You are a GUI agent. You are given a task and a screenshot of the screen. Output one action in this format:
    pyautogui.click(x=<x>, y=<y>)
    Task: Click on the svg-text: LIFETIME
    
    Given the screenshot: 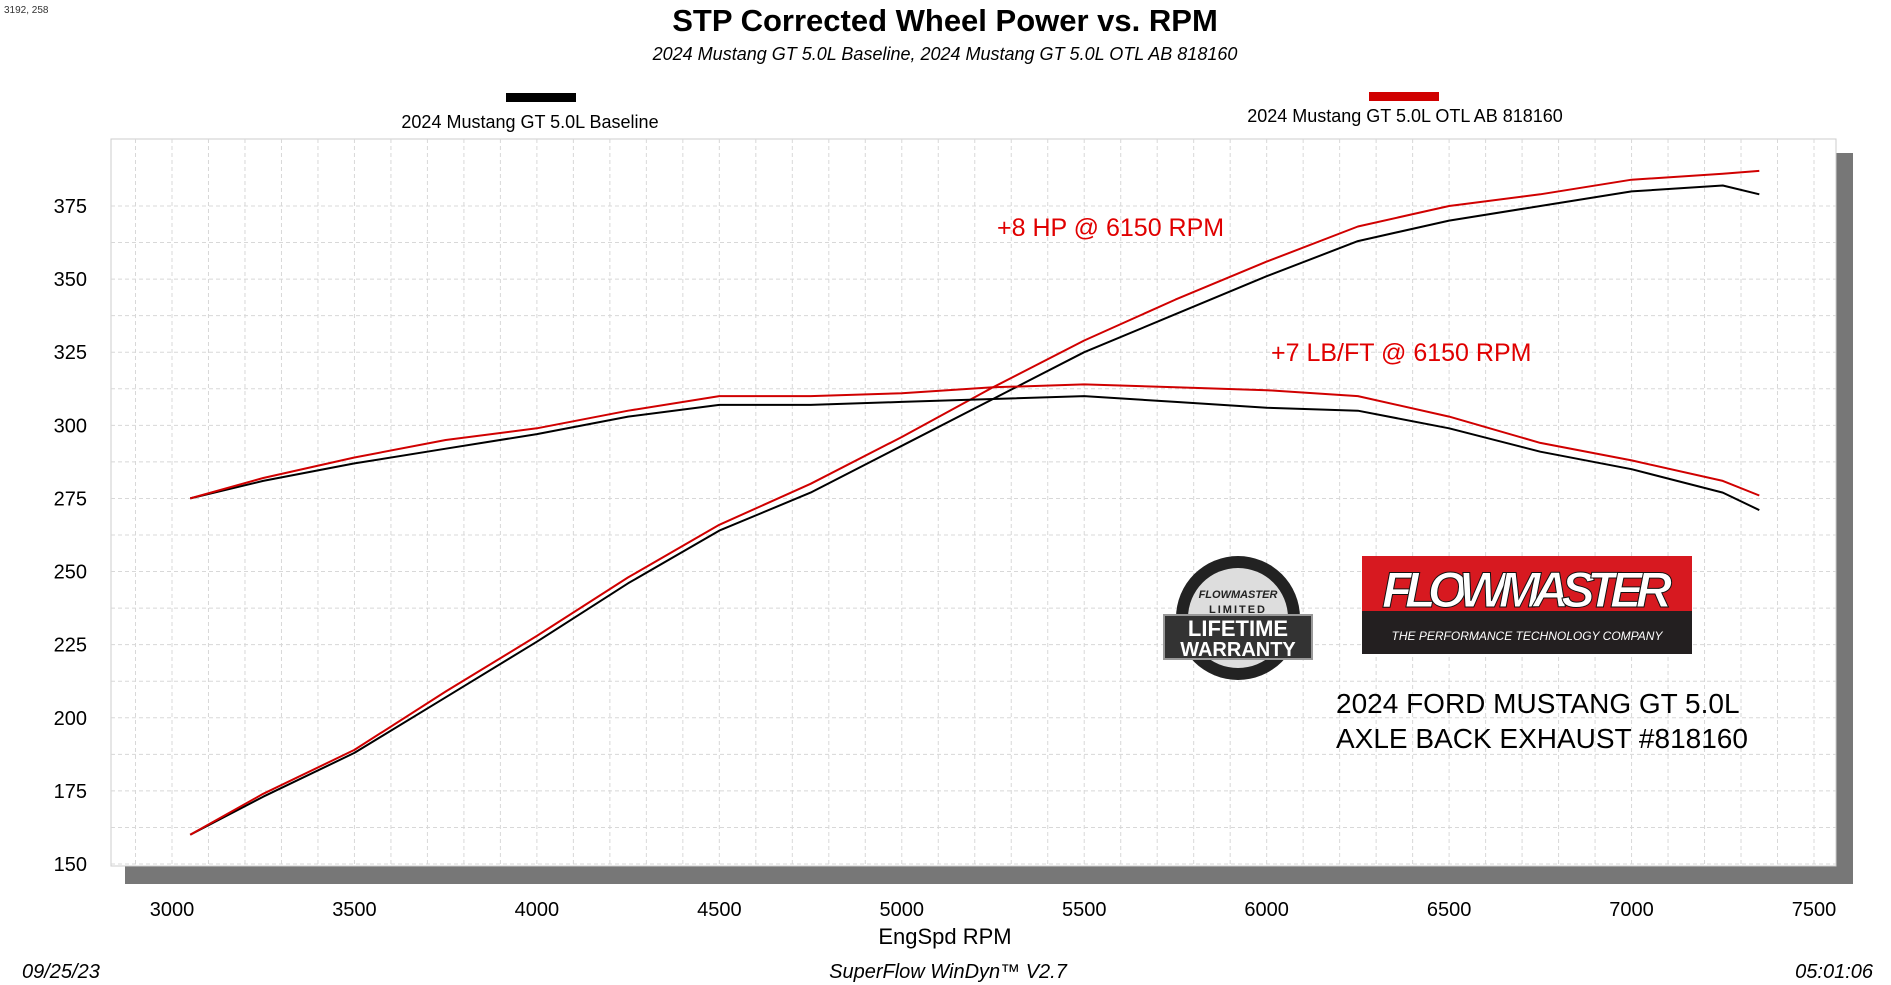 What is the action you would take?
    pyautogui.click(x=1238, y=628)
    